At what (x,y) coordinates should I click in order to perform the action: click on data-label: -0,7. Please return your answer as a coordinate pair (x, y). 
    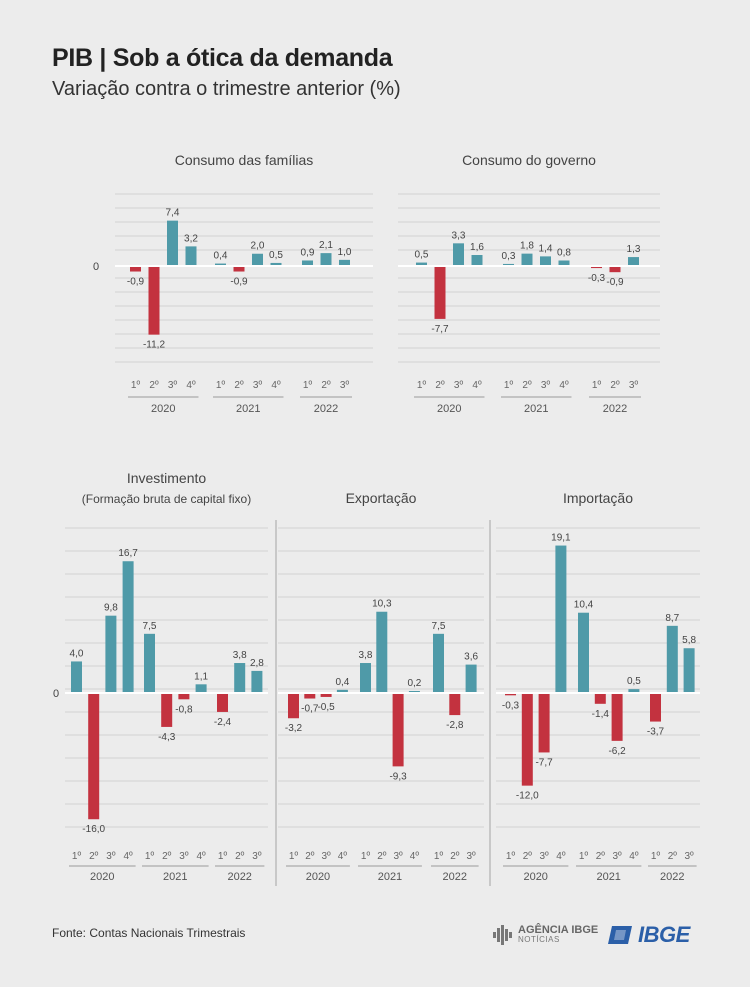
    Looking at the image, I should click on (310, 709).